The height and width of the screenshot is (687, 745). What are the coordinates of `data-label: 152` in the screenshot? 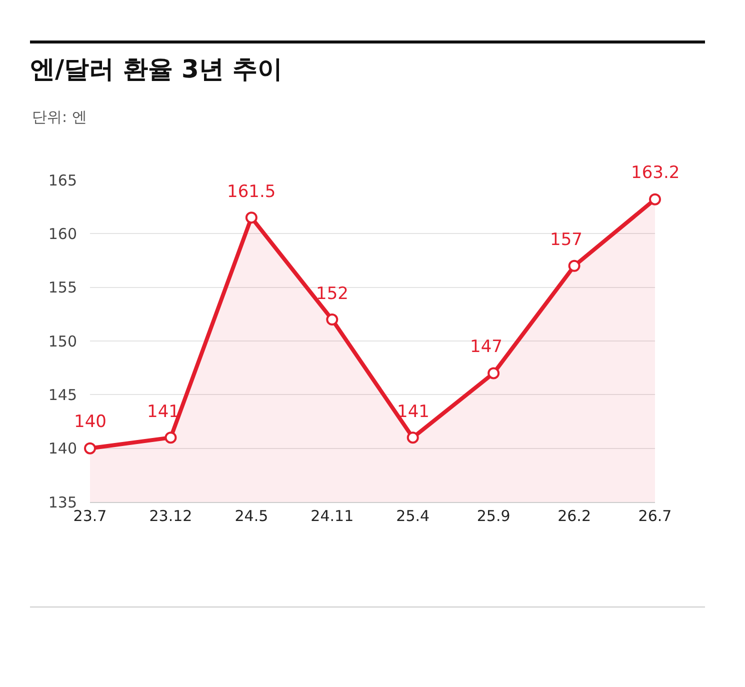 It's located at (332, 294).